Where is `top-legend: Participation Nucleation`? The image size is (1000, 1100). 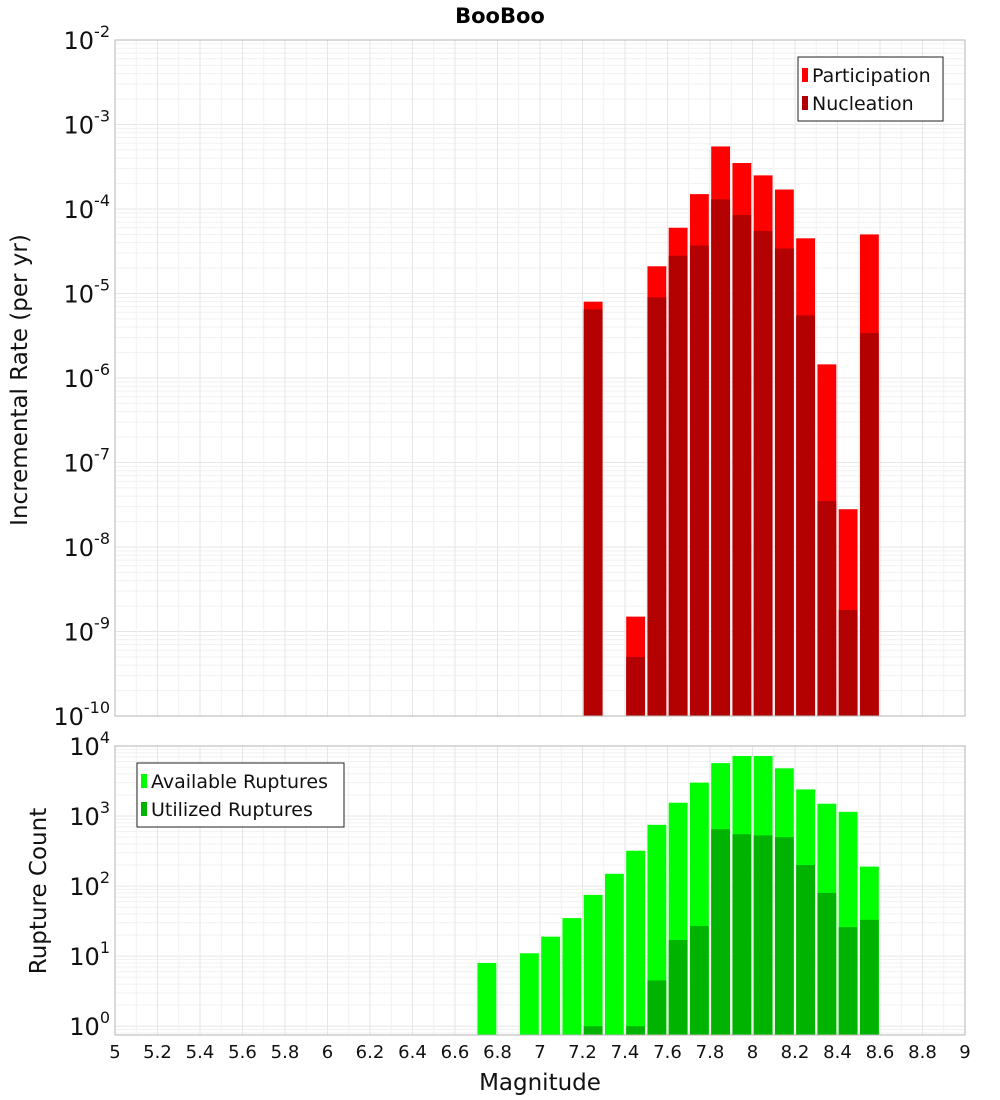
top-legend: Participation Nucleation is located at coordinates (870, 89).